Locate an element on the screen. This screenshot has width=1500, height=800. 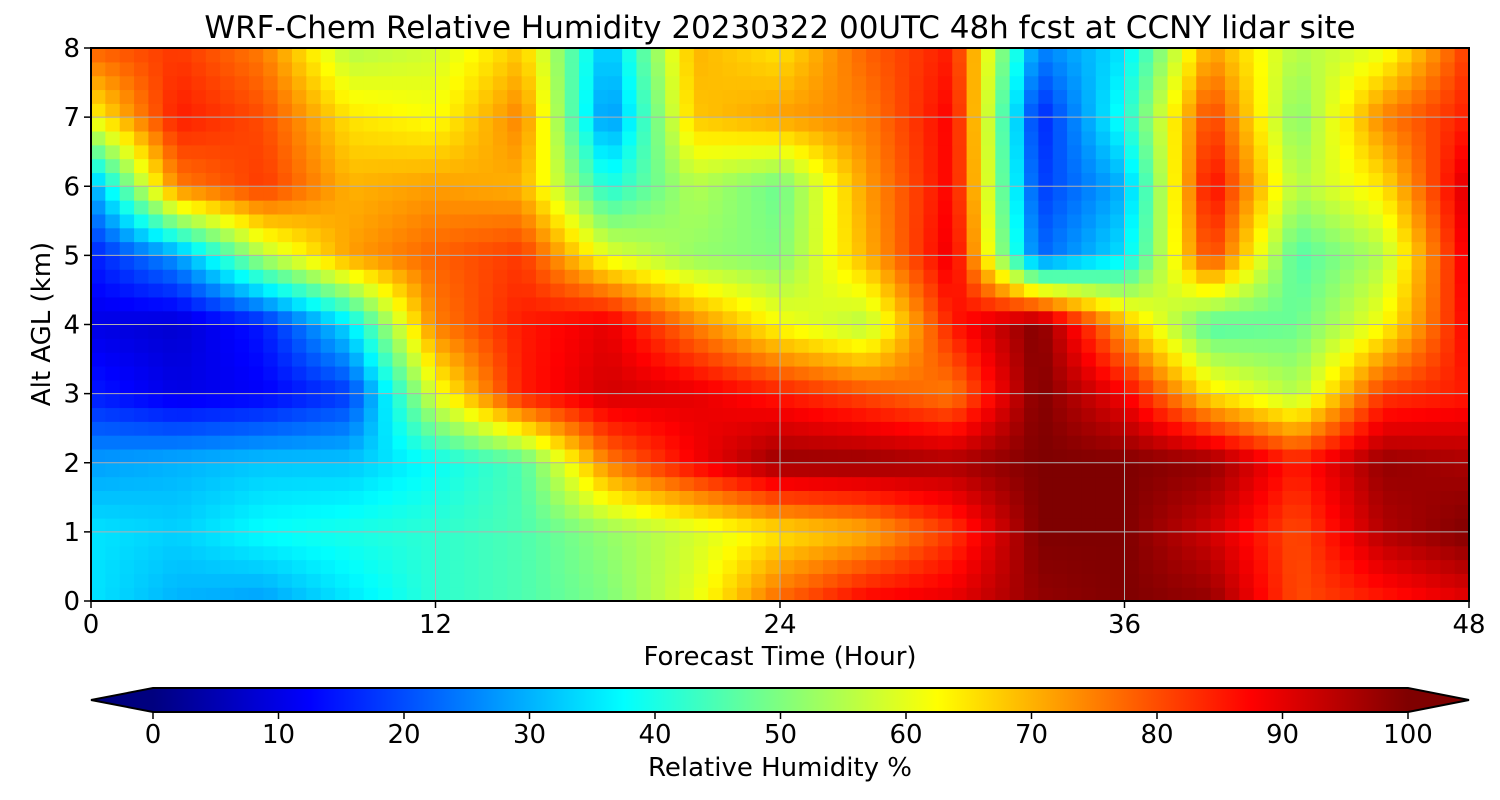
x-axis-label: Forecast Time (Hour) is located at coordinates (779, 657).